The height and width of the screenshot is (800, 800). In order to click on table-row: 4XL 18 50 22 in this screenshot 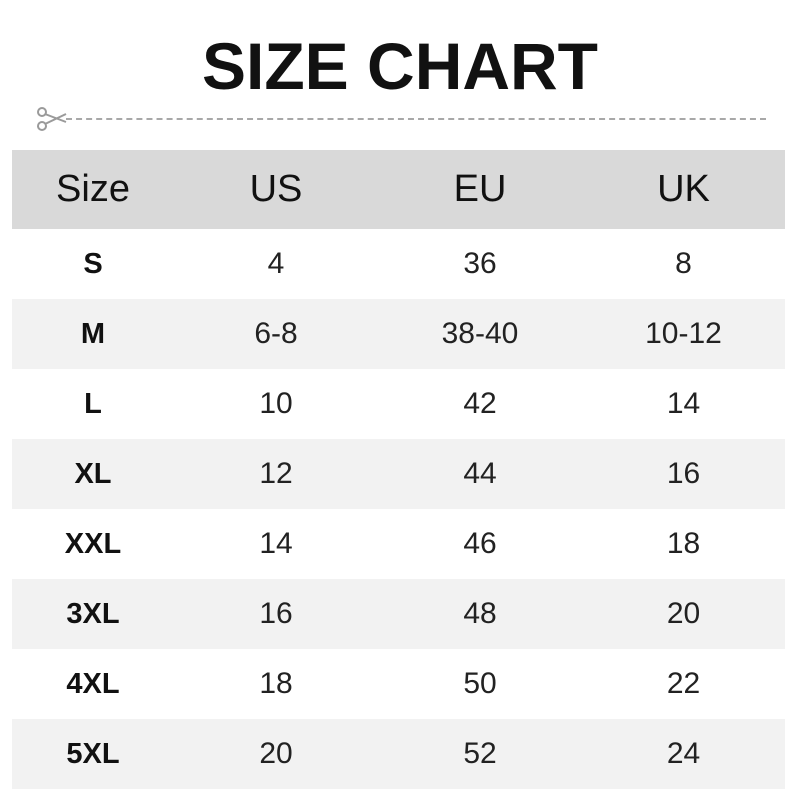, I will do `click(398, 684)`.